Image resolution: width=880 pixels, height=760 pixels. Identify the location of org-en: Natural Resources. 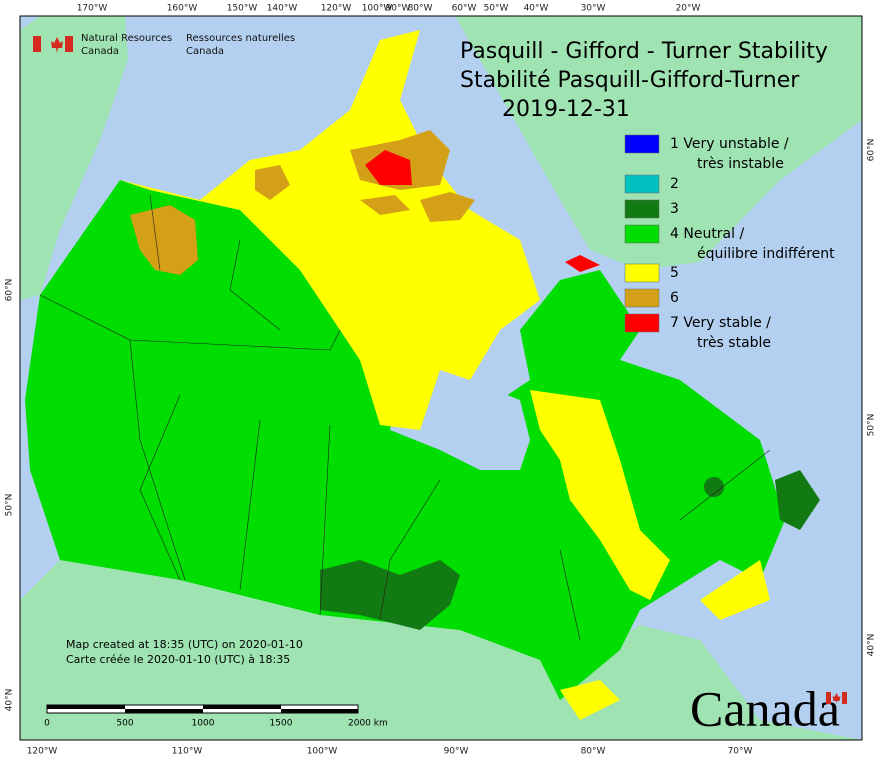
(126, 38).